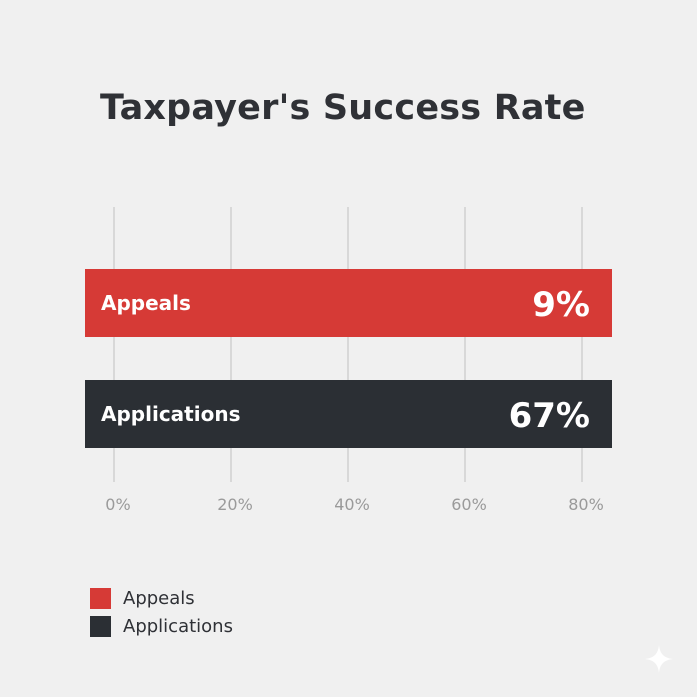 The height and width of the screenshot is (697, 697). I want to click on bar-value-label: 67%, so click(549, 416).